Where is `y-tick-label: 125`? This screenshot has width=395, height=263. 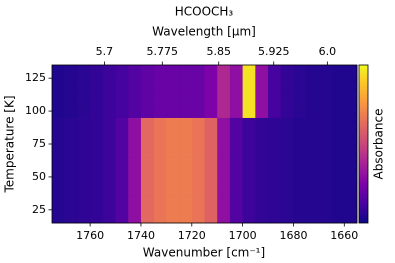 y-tick-label: 125 is located at coordinates (35, 77).